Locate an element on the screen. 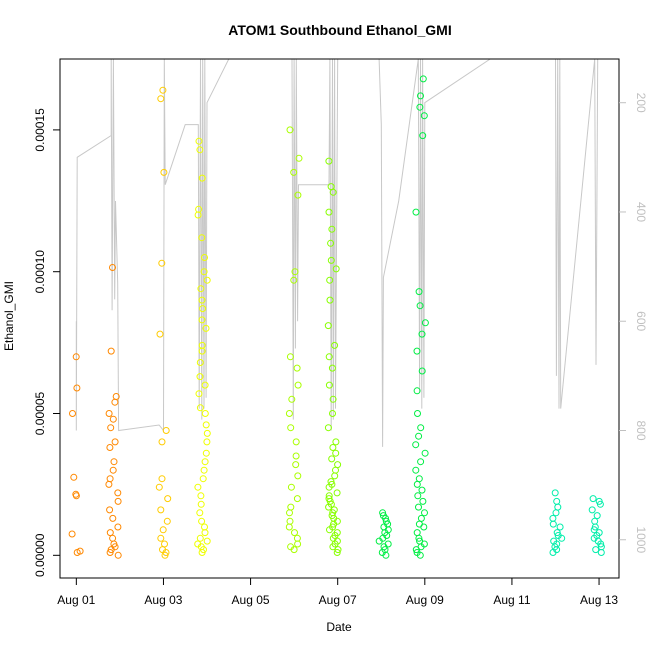 Image resolution: width=650 pixels, height=650 pixels. secondary-tick-label: 1000 is located at coordinates (641, 539).